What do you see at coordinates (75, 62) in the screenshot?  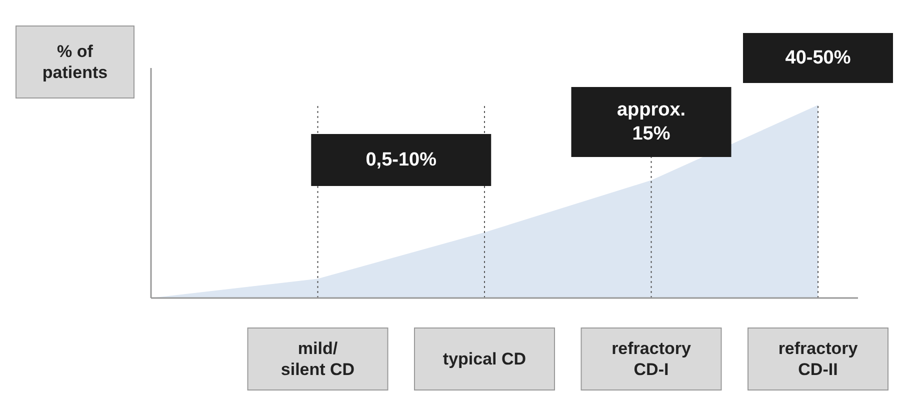 I see `y-axis-title: % of patients` at bounding box center [75, 62].